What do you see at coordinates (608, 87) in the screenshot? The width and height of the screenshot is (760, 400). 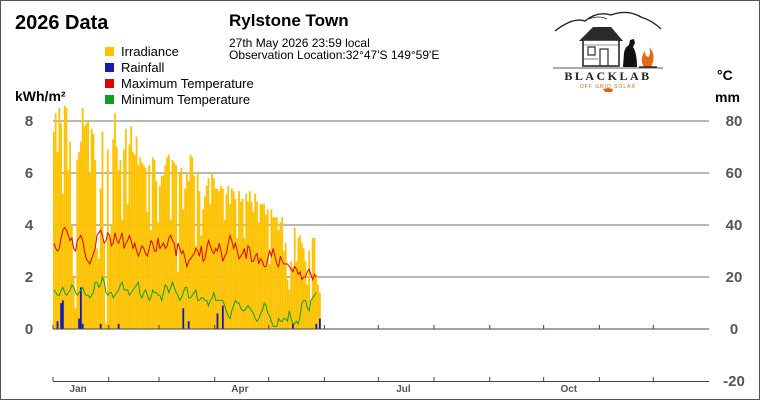 I see `logo-tagline: OFF GRID SOLAR` at bounding box center [608, 87].